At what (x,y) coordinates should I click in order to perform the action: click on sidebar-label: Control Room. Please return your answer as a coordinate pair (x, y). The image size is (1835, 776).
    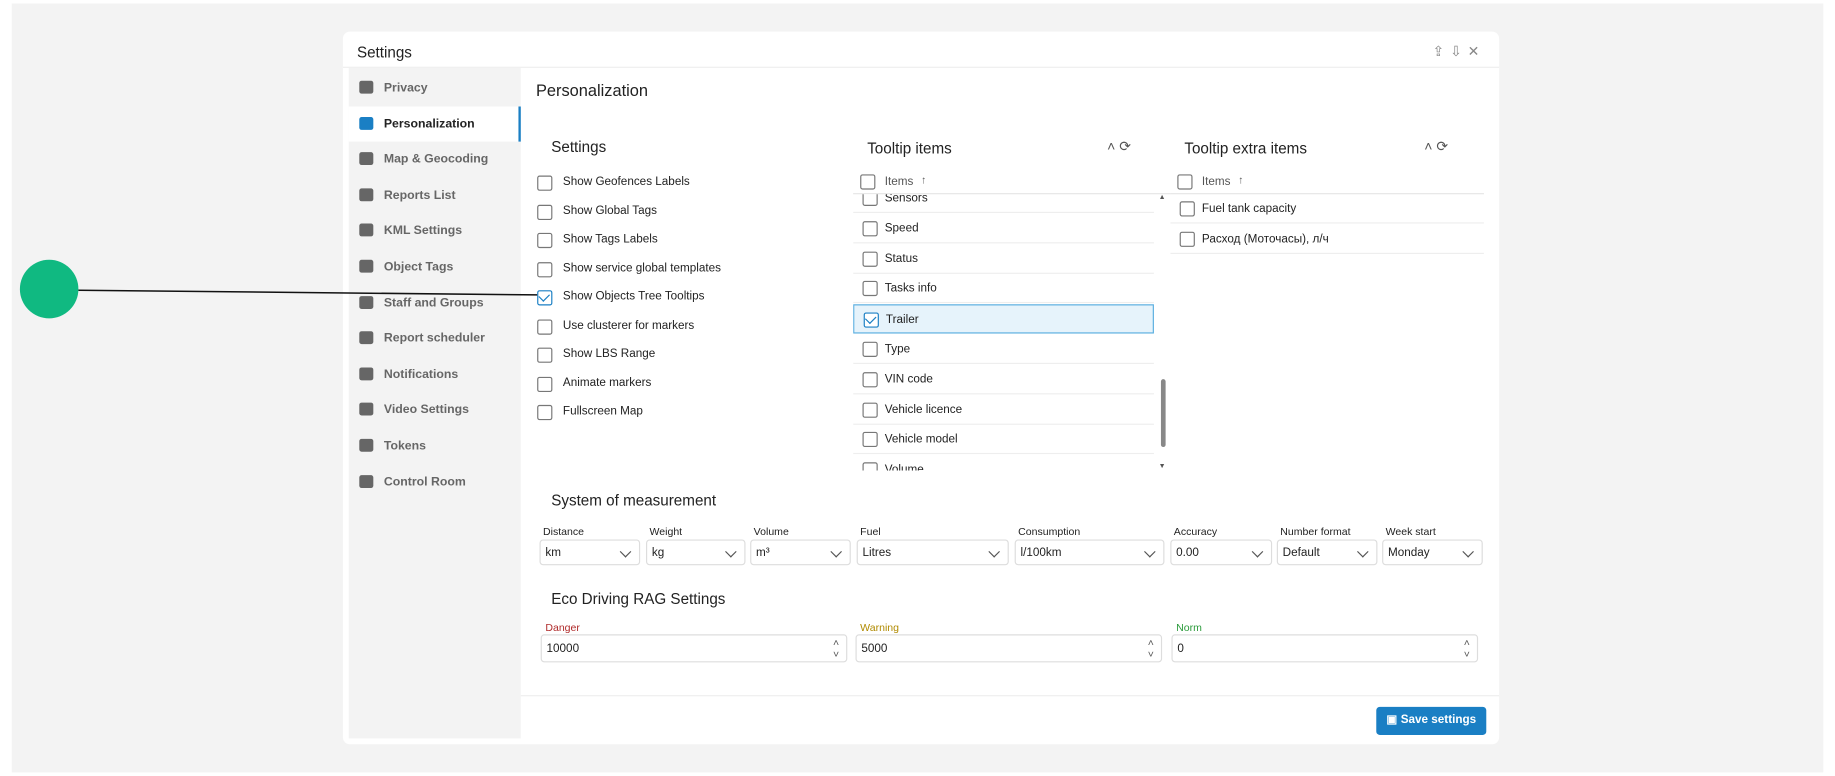
    Looking at the image, I should click on (424, 481).